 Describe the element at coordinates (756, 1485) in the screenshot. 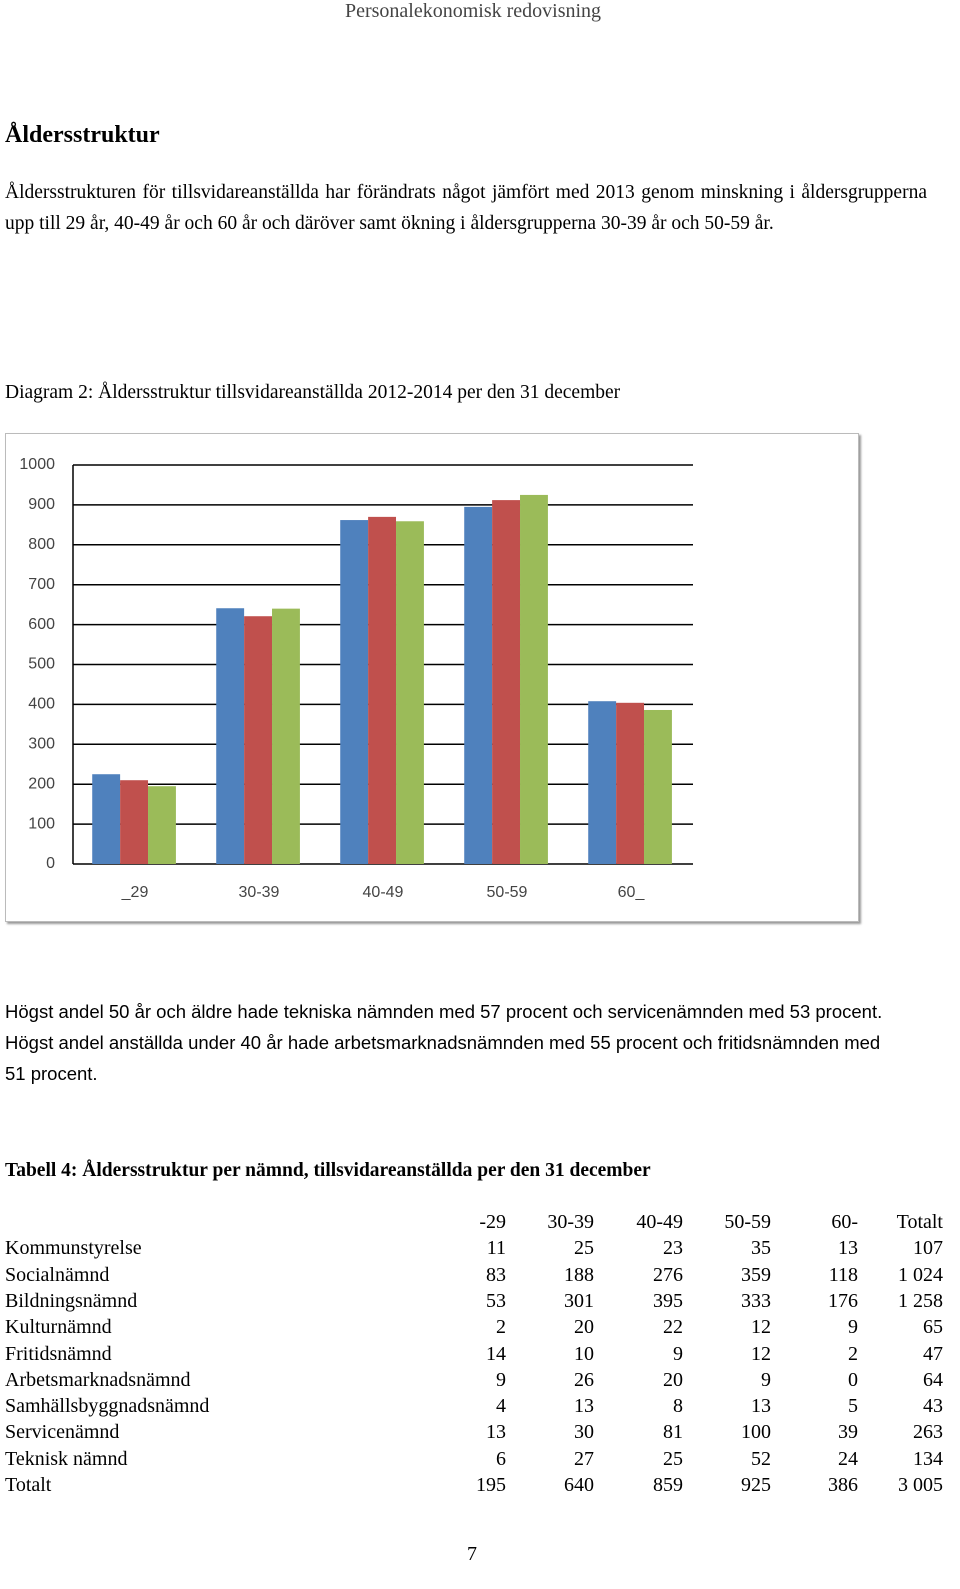

I see `table-cell: 925` at that location.